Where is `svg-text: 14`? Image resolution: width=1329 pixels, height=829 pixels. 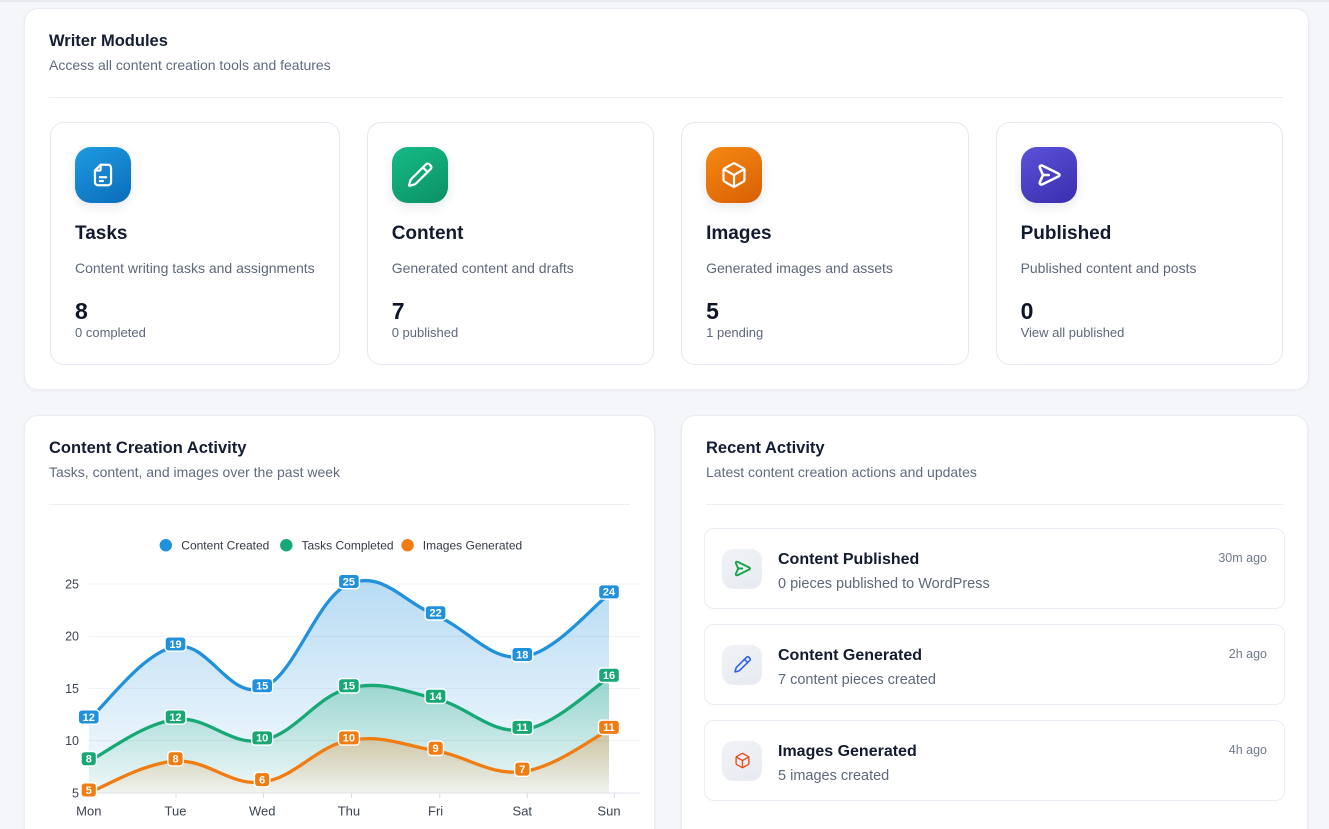 svg-text: 14 is located at coordinates (435, 697).